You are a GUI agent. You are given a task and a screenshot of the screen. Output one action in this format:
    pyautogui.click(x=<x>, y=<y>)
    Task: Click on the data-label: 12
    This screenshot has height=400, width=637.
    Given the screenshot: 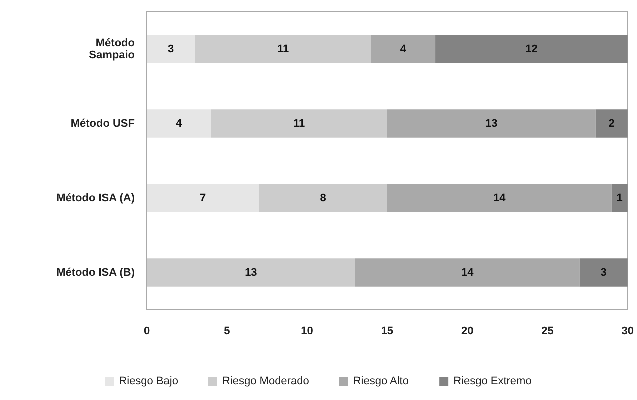 What is the action you would take?
    pyautogui.click(x=532, y=49)
    